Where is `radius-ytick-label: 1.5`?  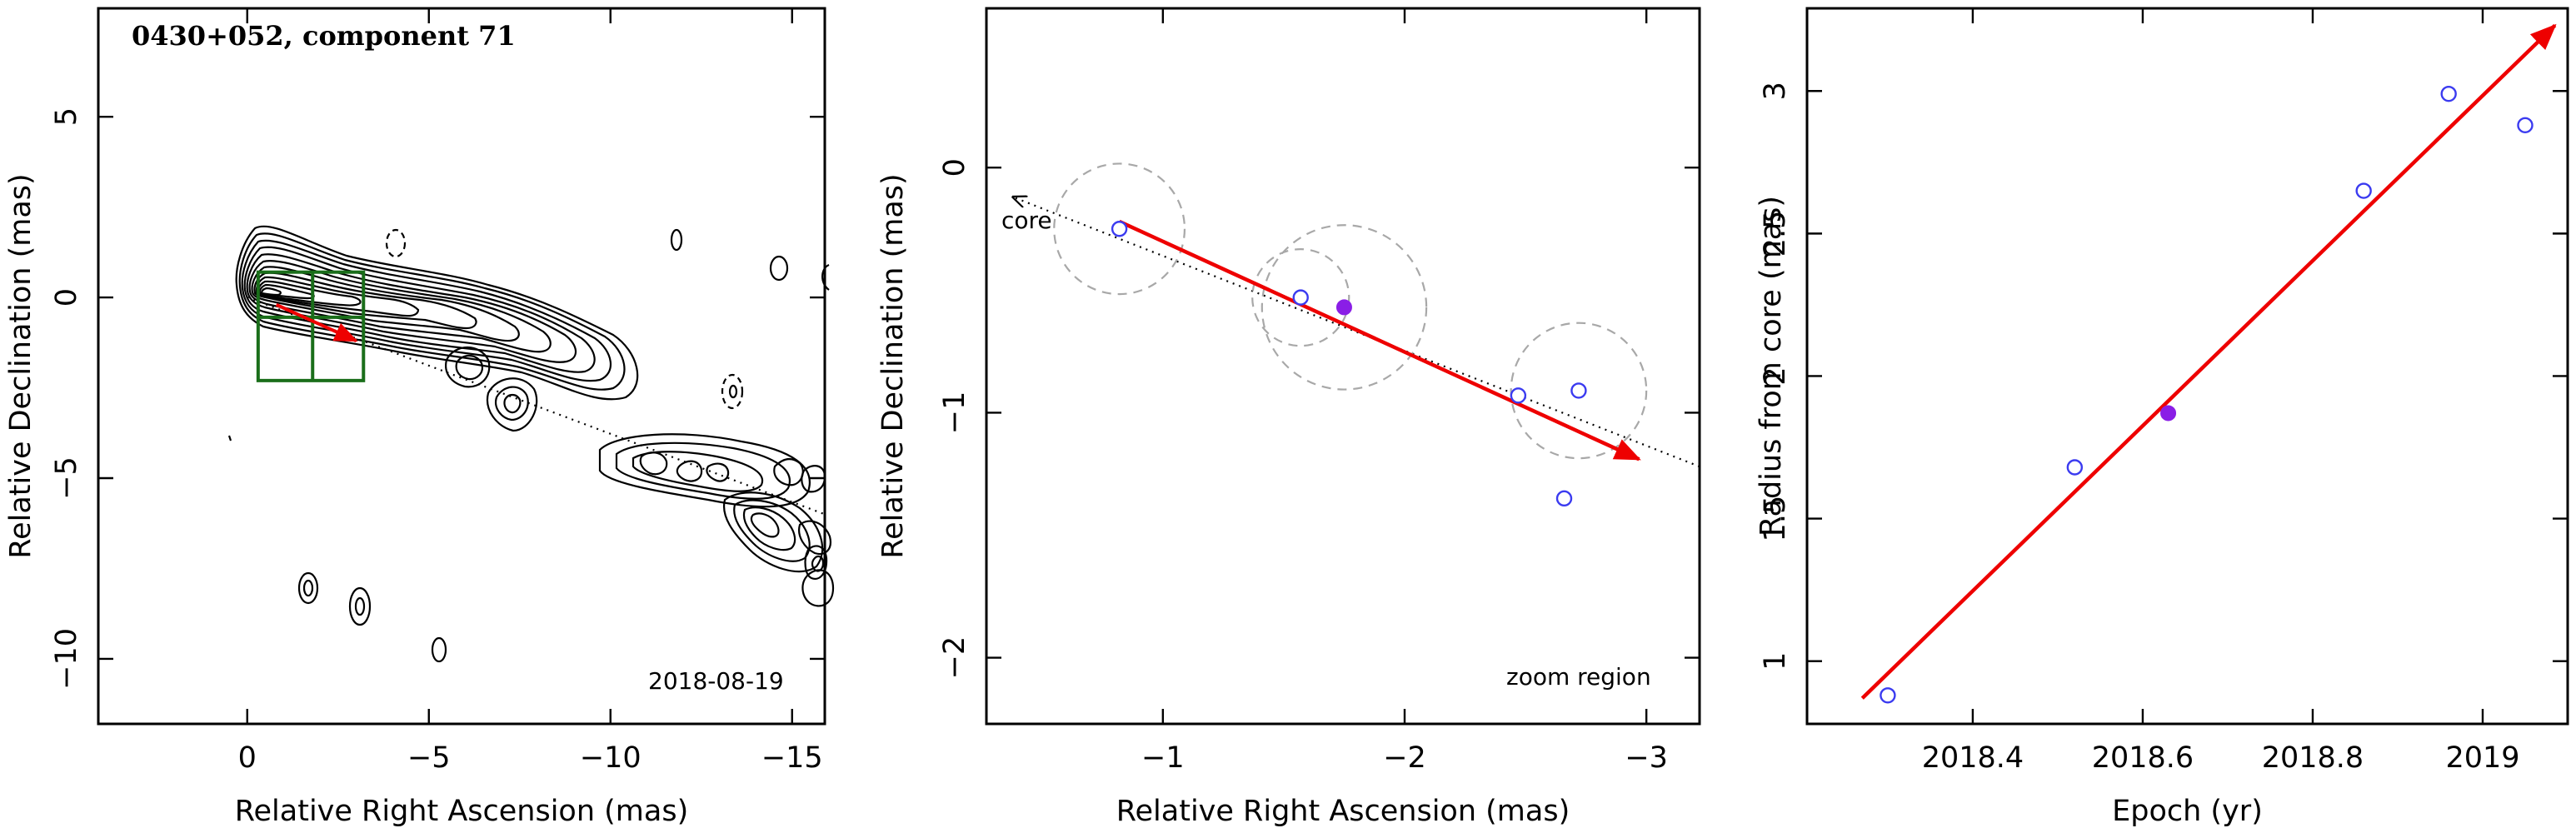 radius-ytick-label: 1.5 is located at coordinates (1775, 519).